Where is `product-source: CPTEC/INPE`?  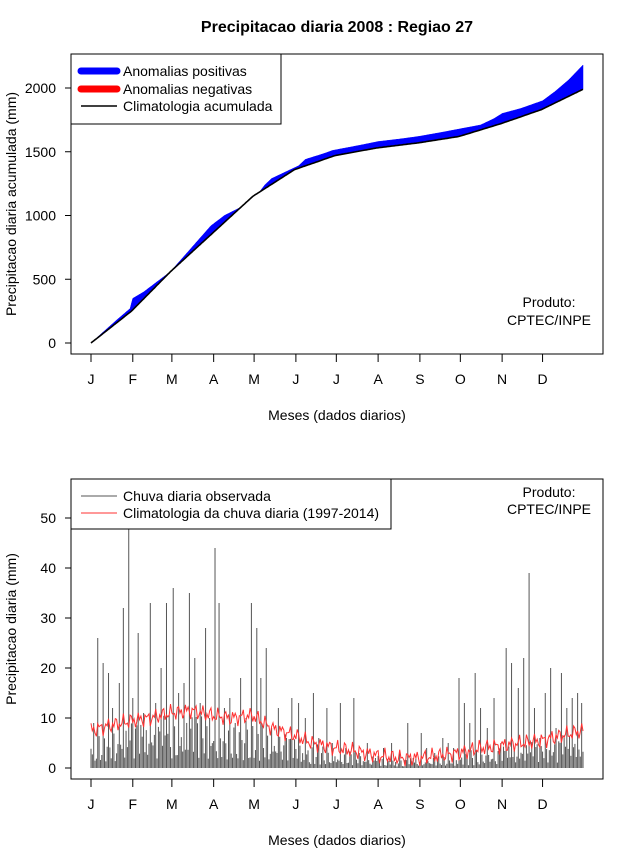 product-source: CPTEC/INPE is located at coordinates (549, 320).